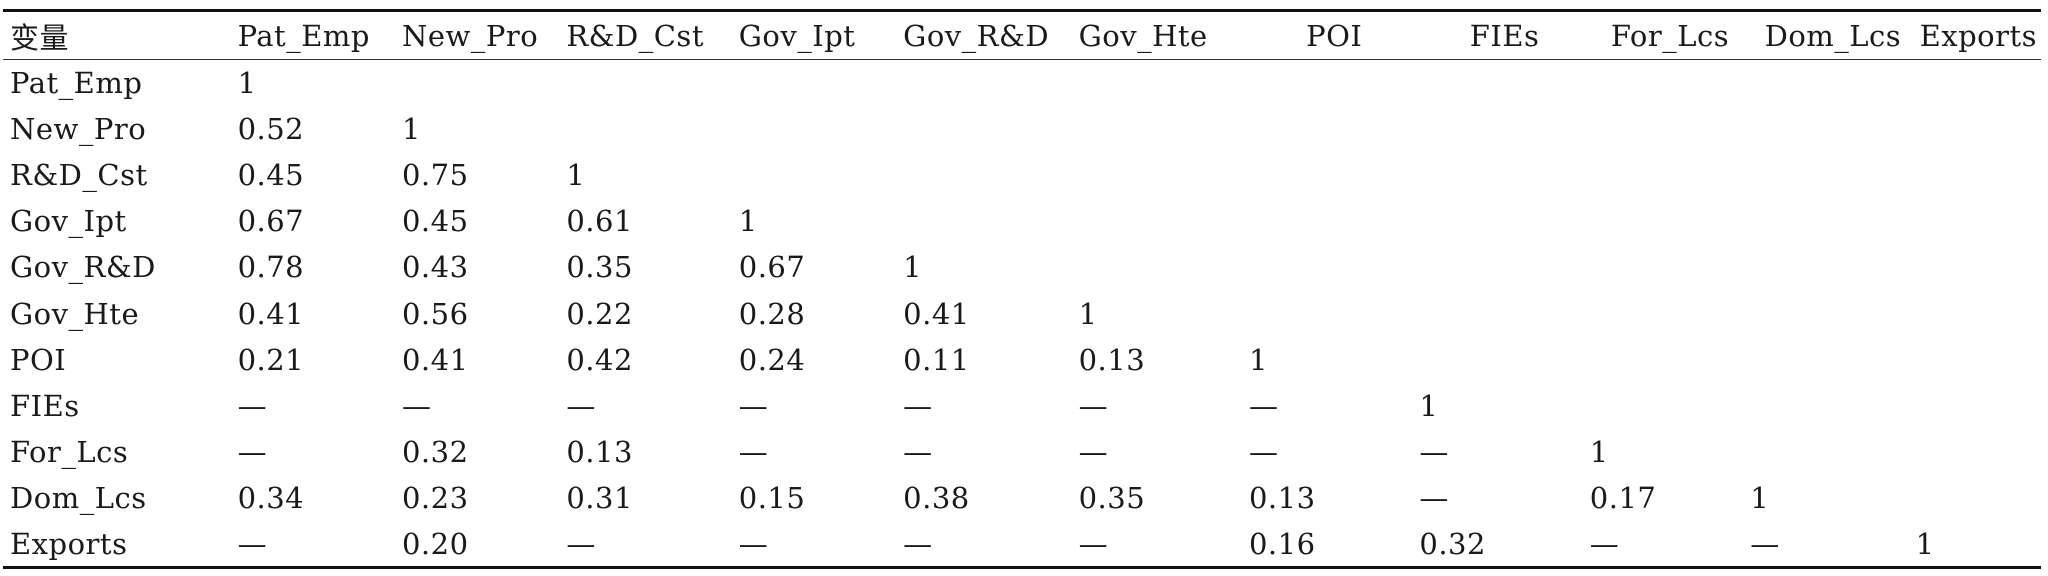  What do you see at coordinates (319, 34) in the screenshot?
I see `column-header: Pat_Emp` at bounding box center [319, 34].